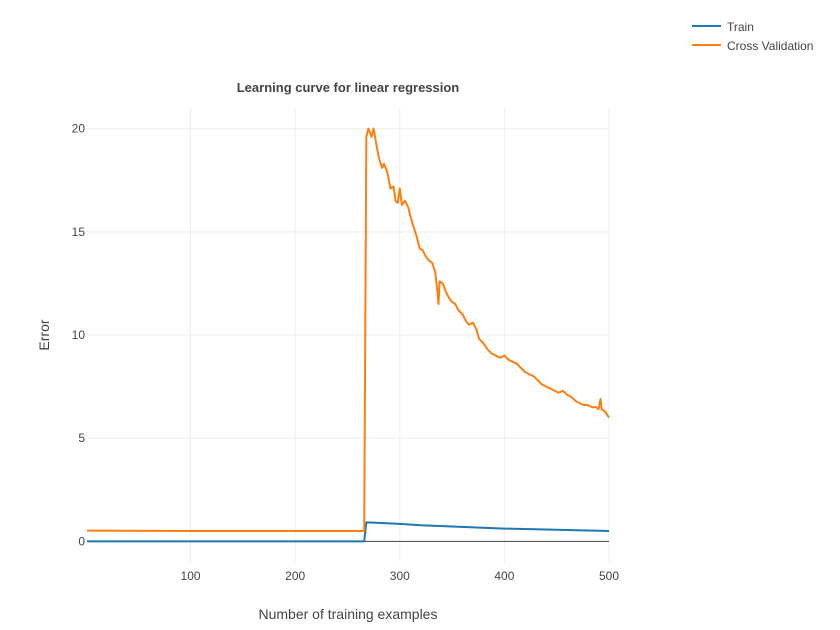  I want to click on y-axis-title: Error, so click(44, 334).